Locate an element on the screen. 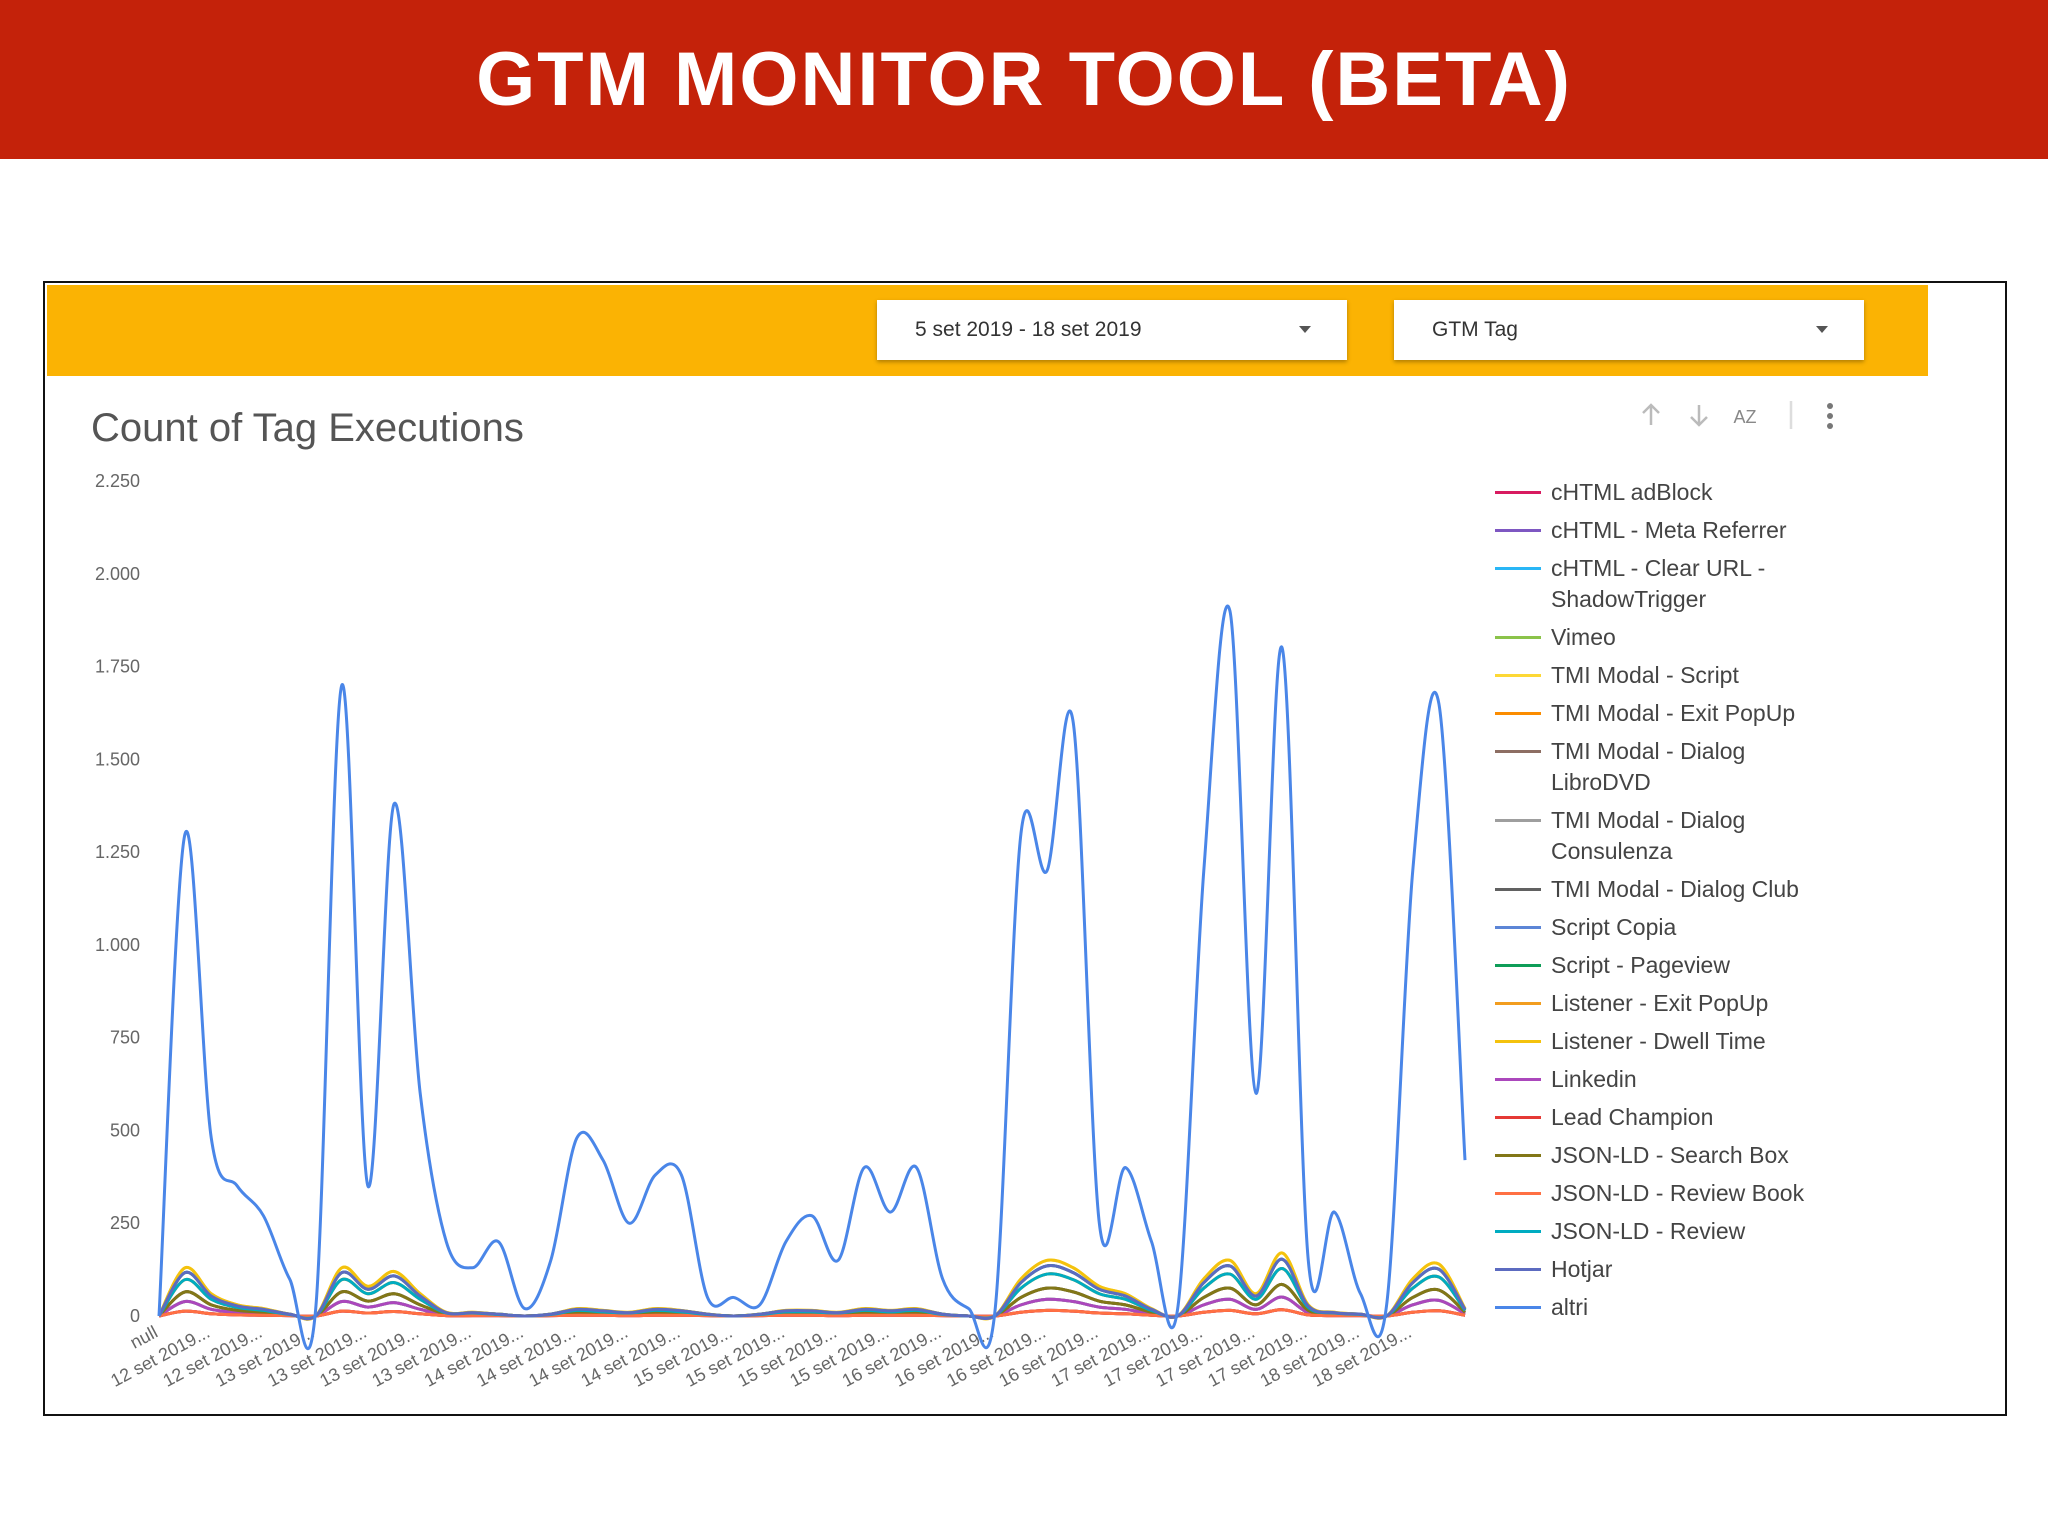  legend-label: Hotjar is located at coordinates (1582, 1269).